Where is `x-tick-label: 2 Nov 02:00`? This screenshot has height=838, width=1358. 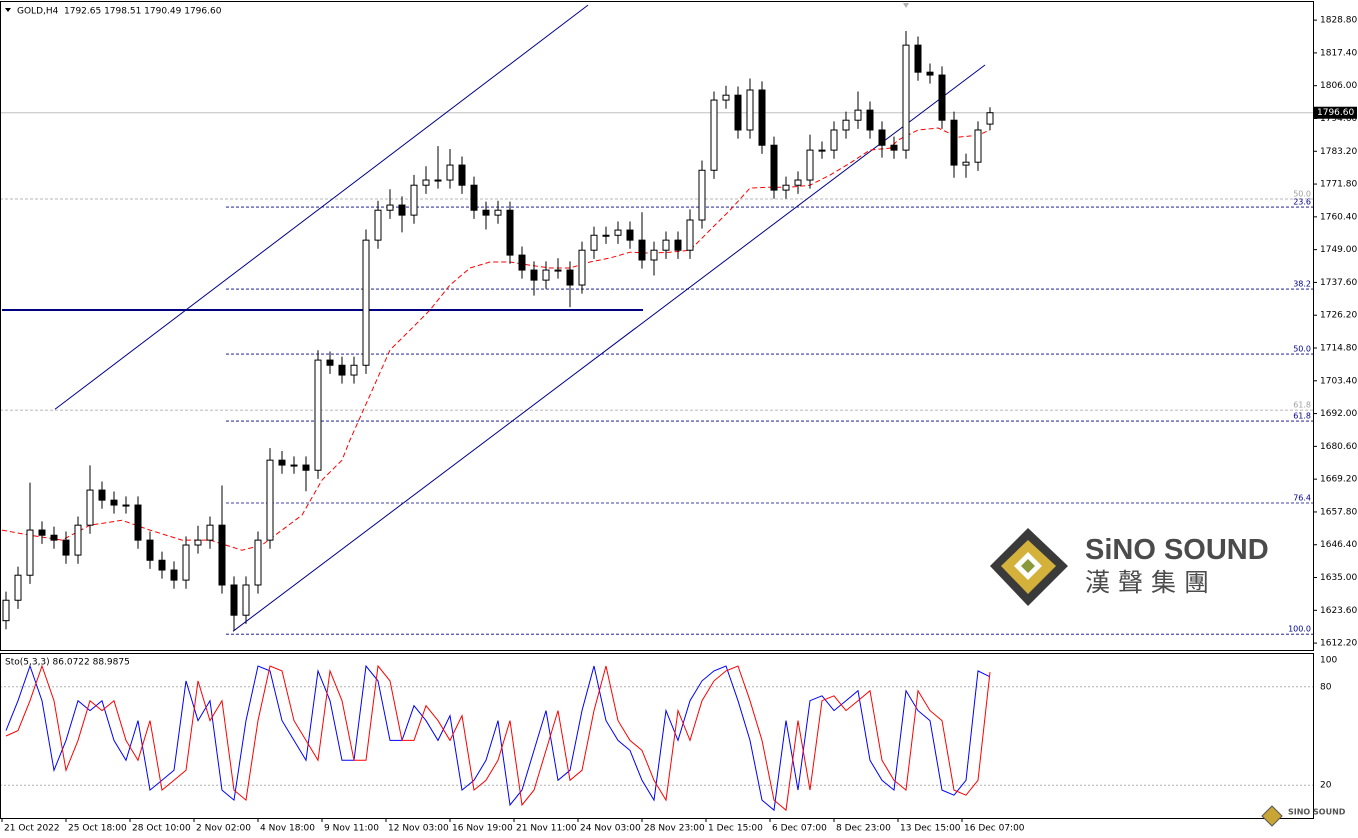
x-tick-label: 2 Nov 02:00 is located at coordinates (223, 829).